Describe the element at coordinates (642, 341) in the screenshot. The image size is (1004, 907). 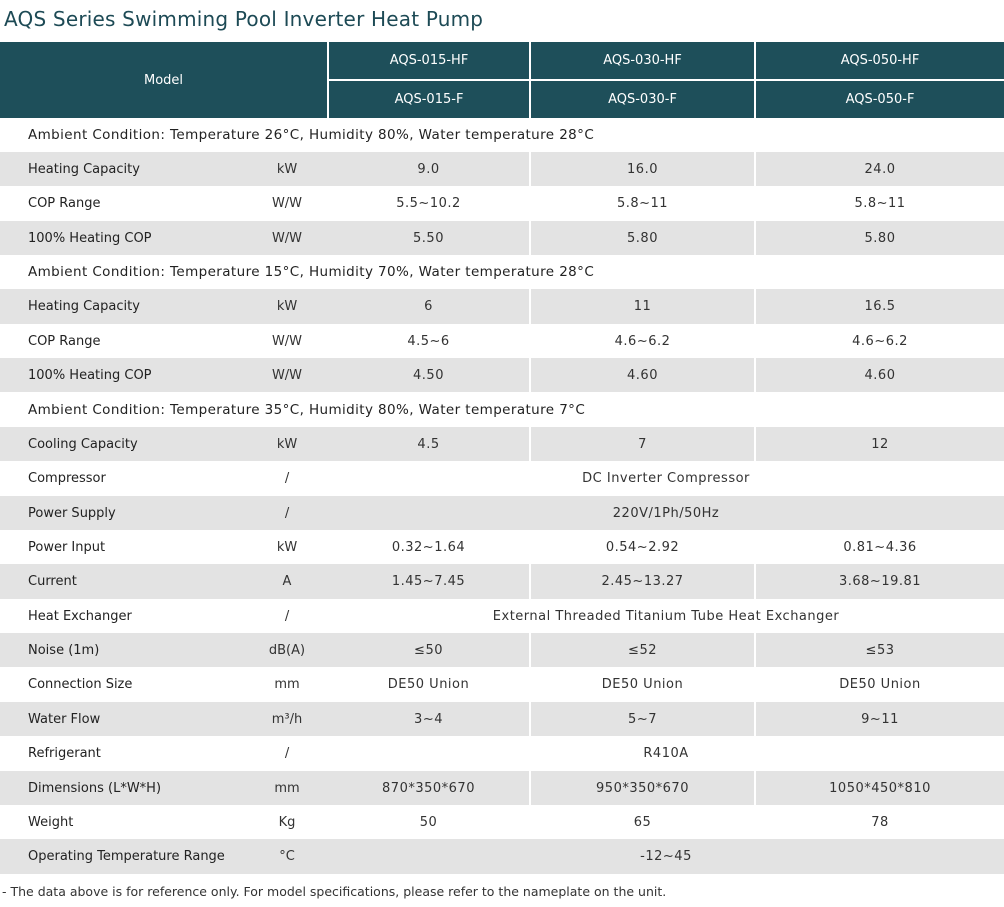
I see `row-value: 4.6~6.2` at that location.